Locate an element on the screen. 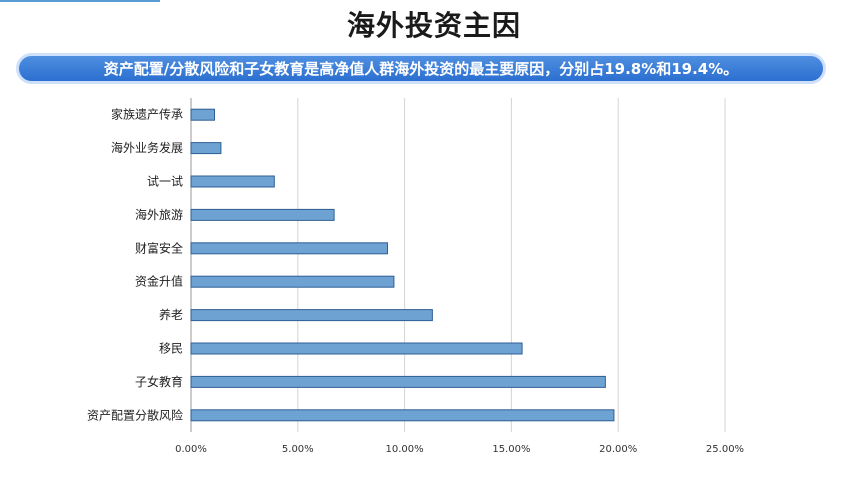 Image resolution: width=868 pixels, height=484 pixels. top-accent-line is located at coordinates (80, 1).